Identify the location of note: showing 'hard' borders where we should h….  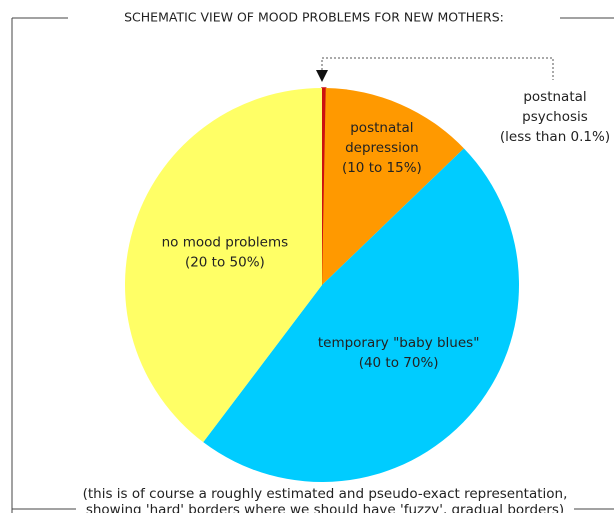
(325, 507).